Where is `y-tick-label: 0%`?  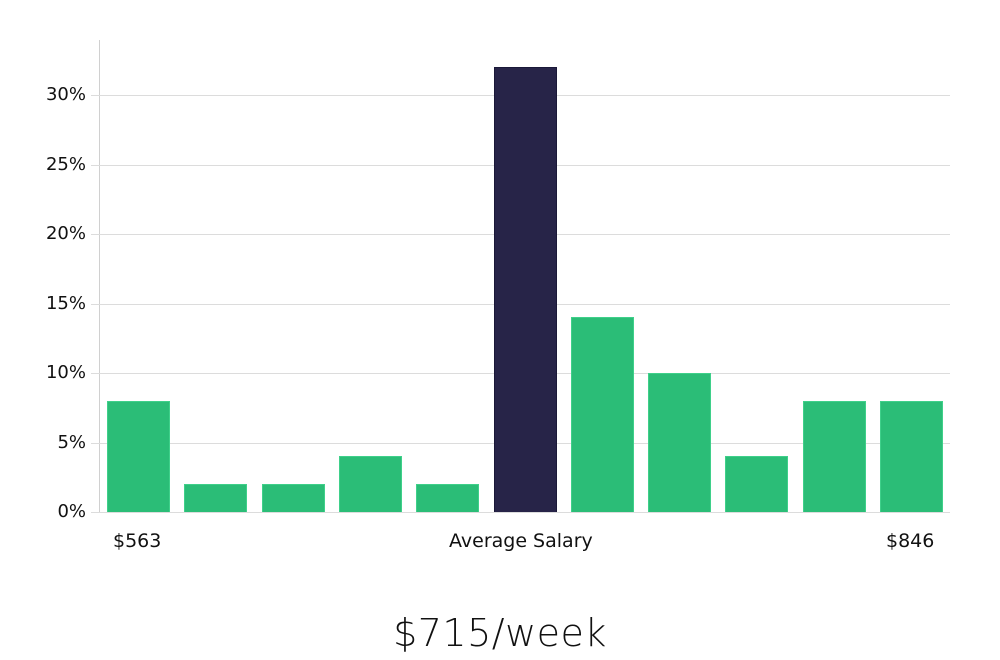
y-tick-label: 0% is located at coordinates (71, 511).